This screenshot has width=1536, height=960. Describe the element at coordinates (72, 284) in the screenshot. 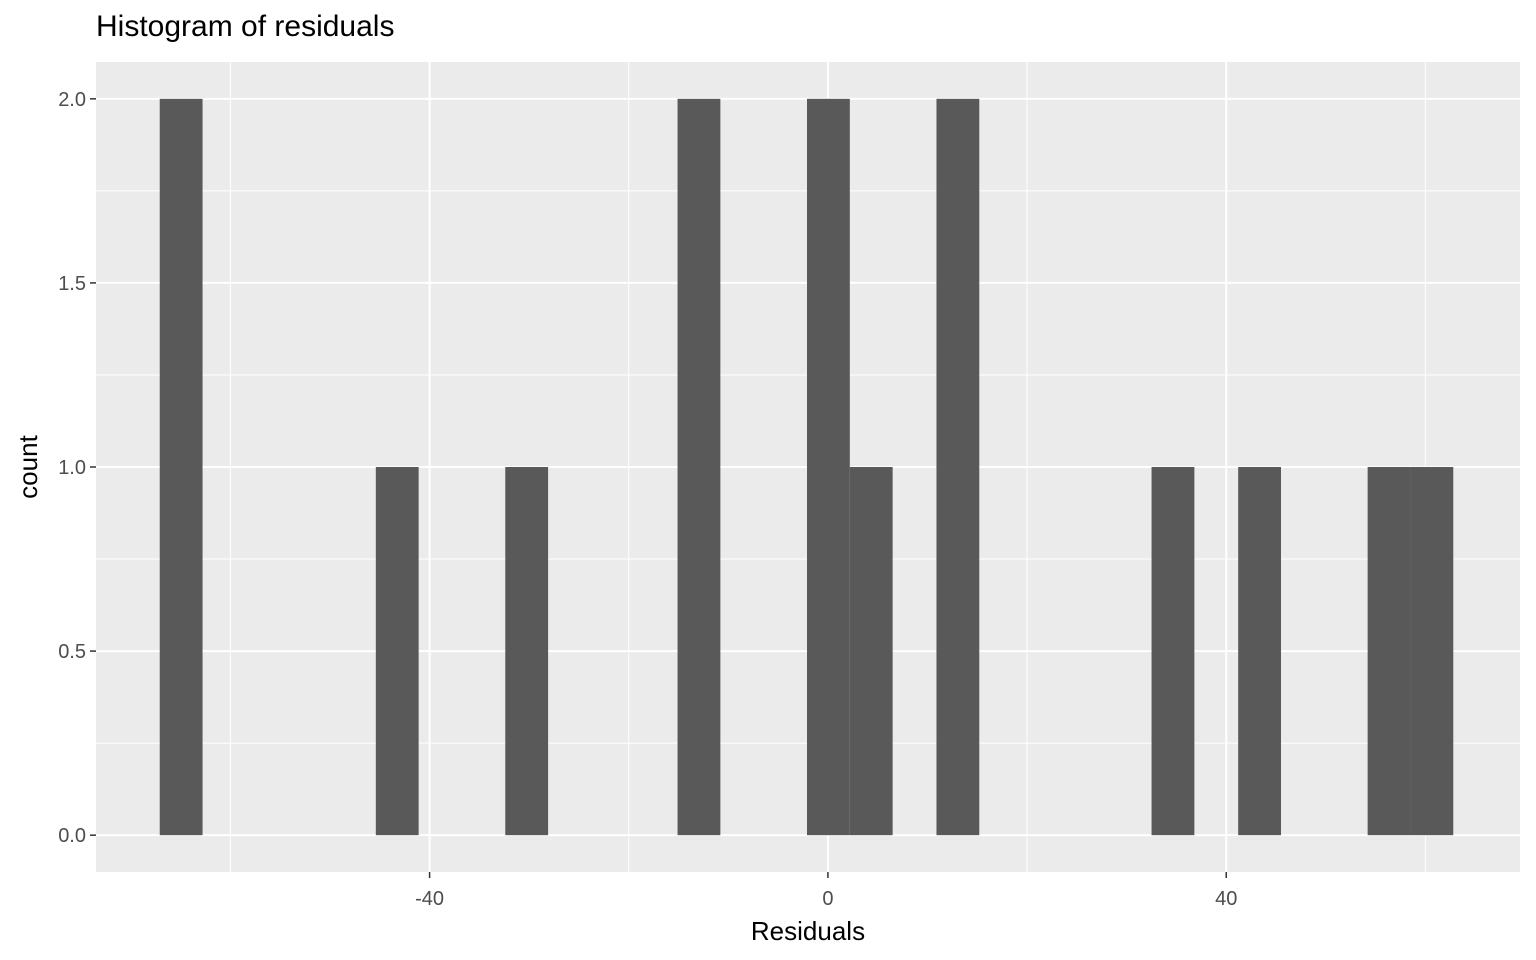

I see `y-tick-label: 1.5` at that location.